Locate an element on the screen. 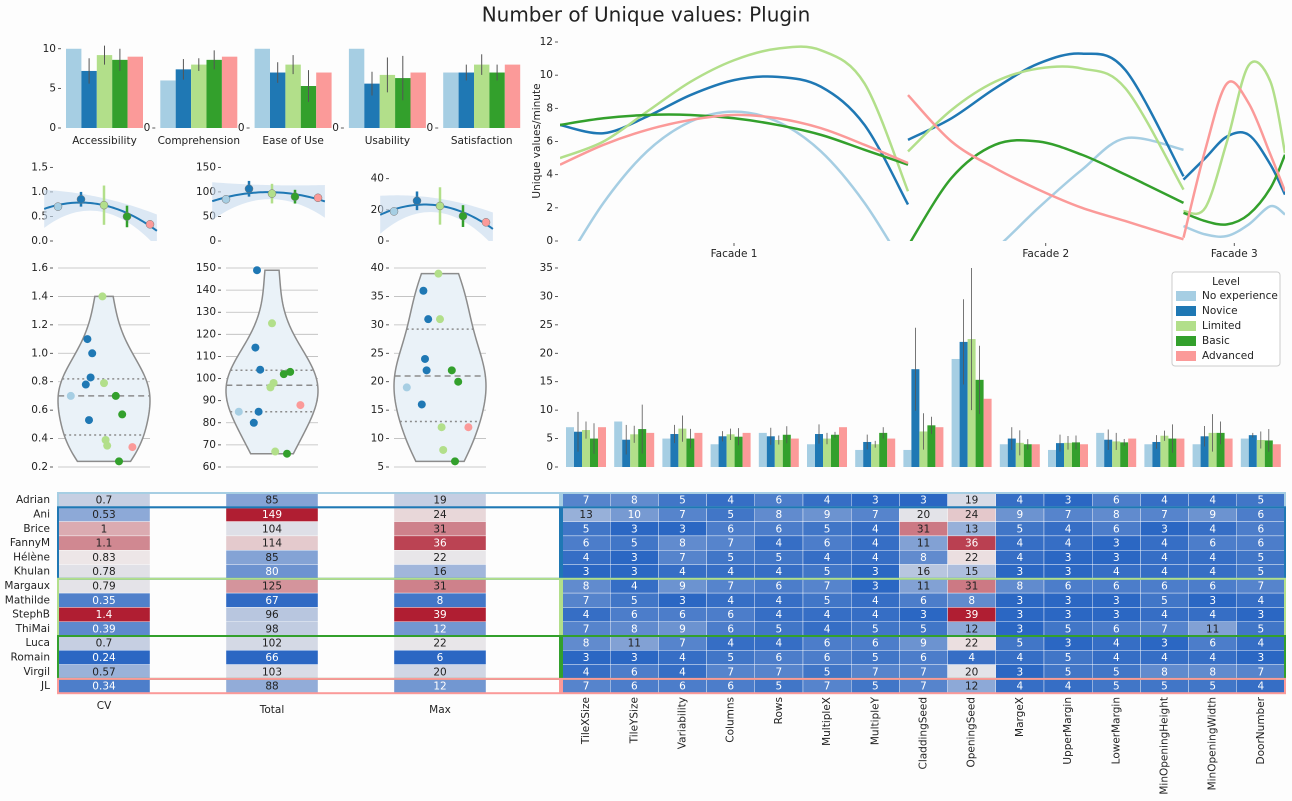  y-tick-label: 10 is located at coordinates (546, 410).